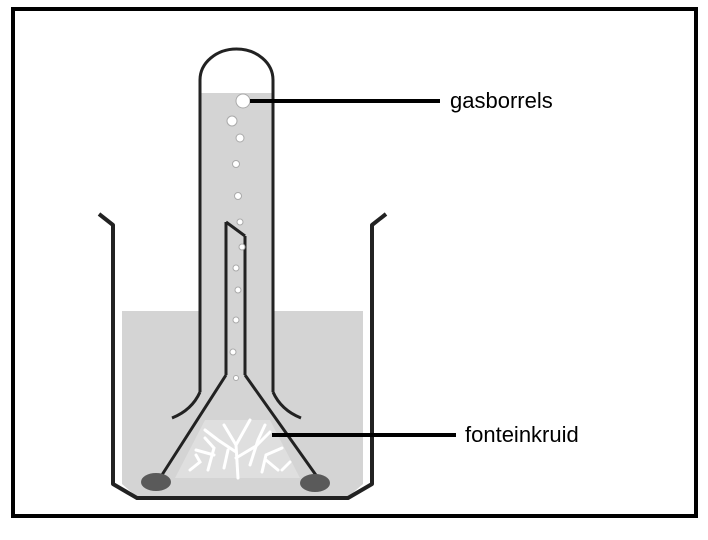 The height and width of the screenshot is (540, 708). Describe the element at coordinates (235, 297) in the screenshot. I see `funnel-stem` at that location.